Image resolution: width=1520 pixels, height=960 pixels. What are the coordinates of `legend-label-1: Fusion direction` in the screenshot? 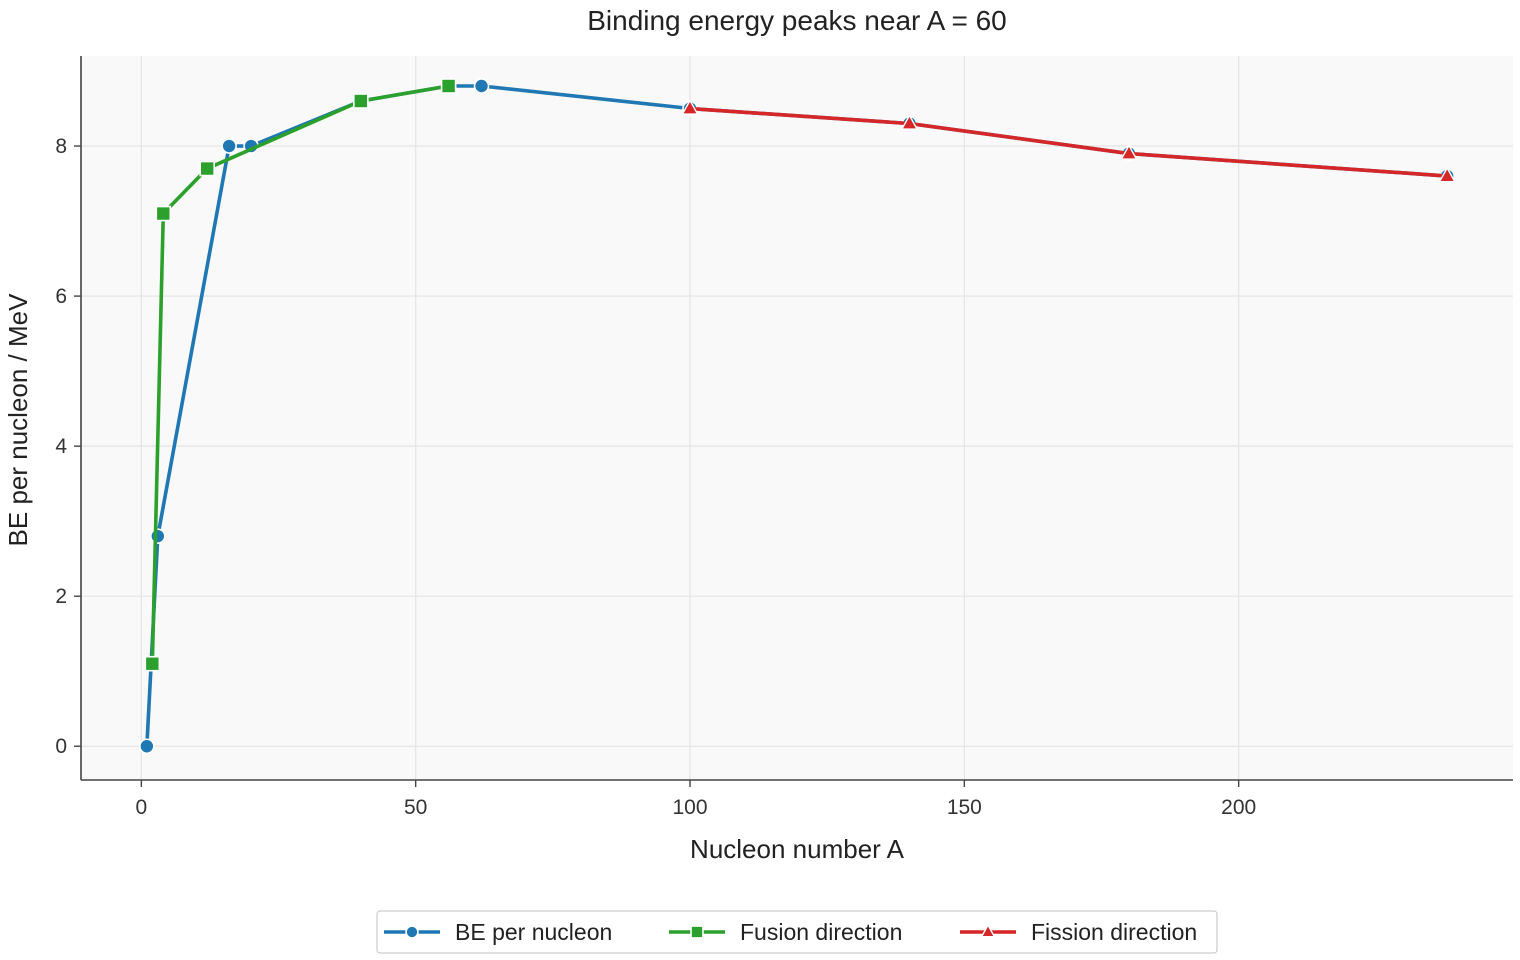 It's located at (821, 932).